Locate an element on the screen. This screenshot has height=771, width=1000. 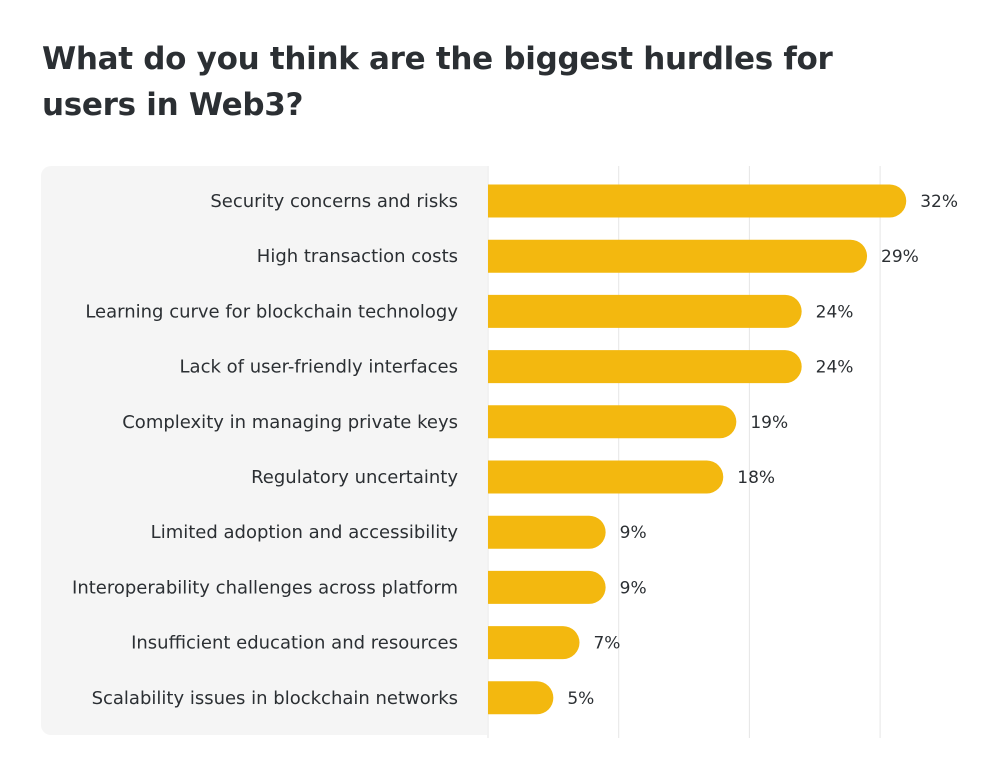
category-label: Lack of user-friendly interfaces is located at coordinates (319, 367).